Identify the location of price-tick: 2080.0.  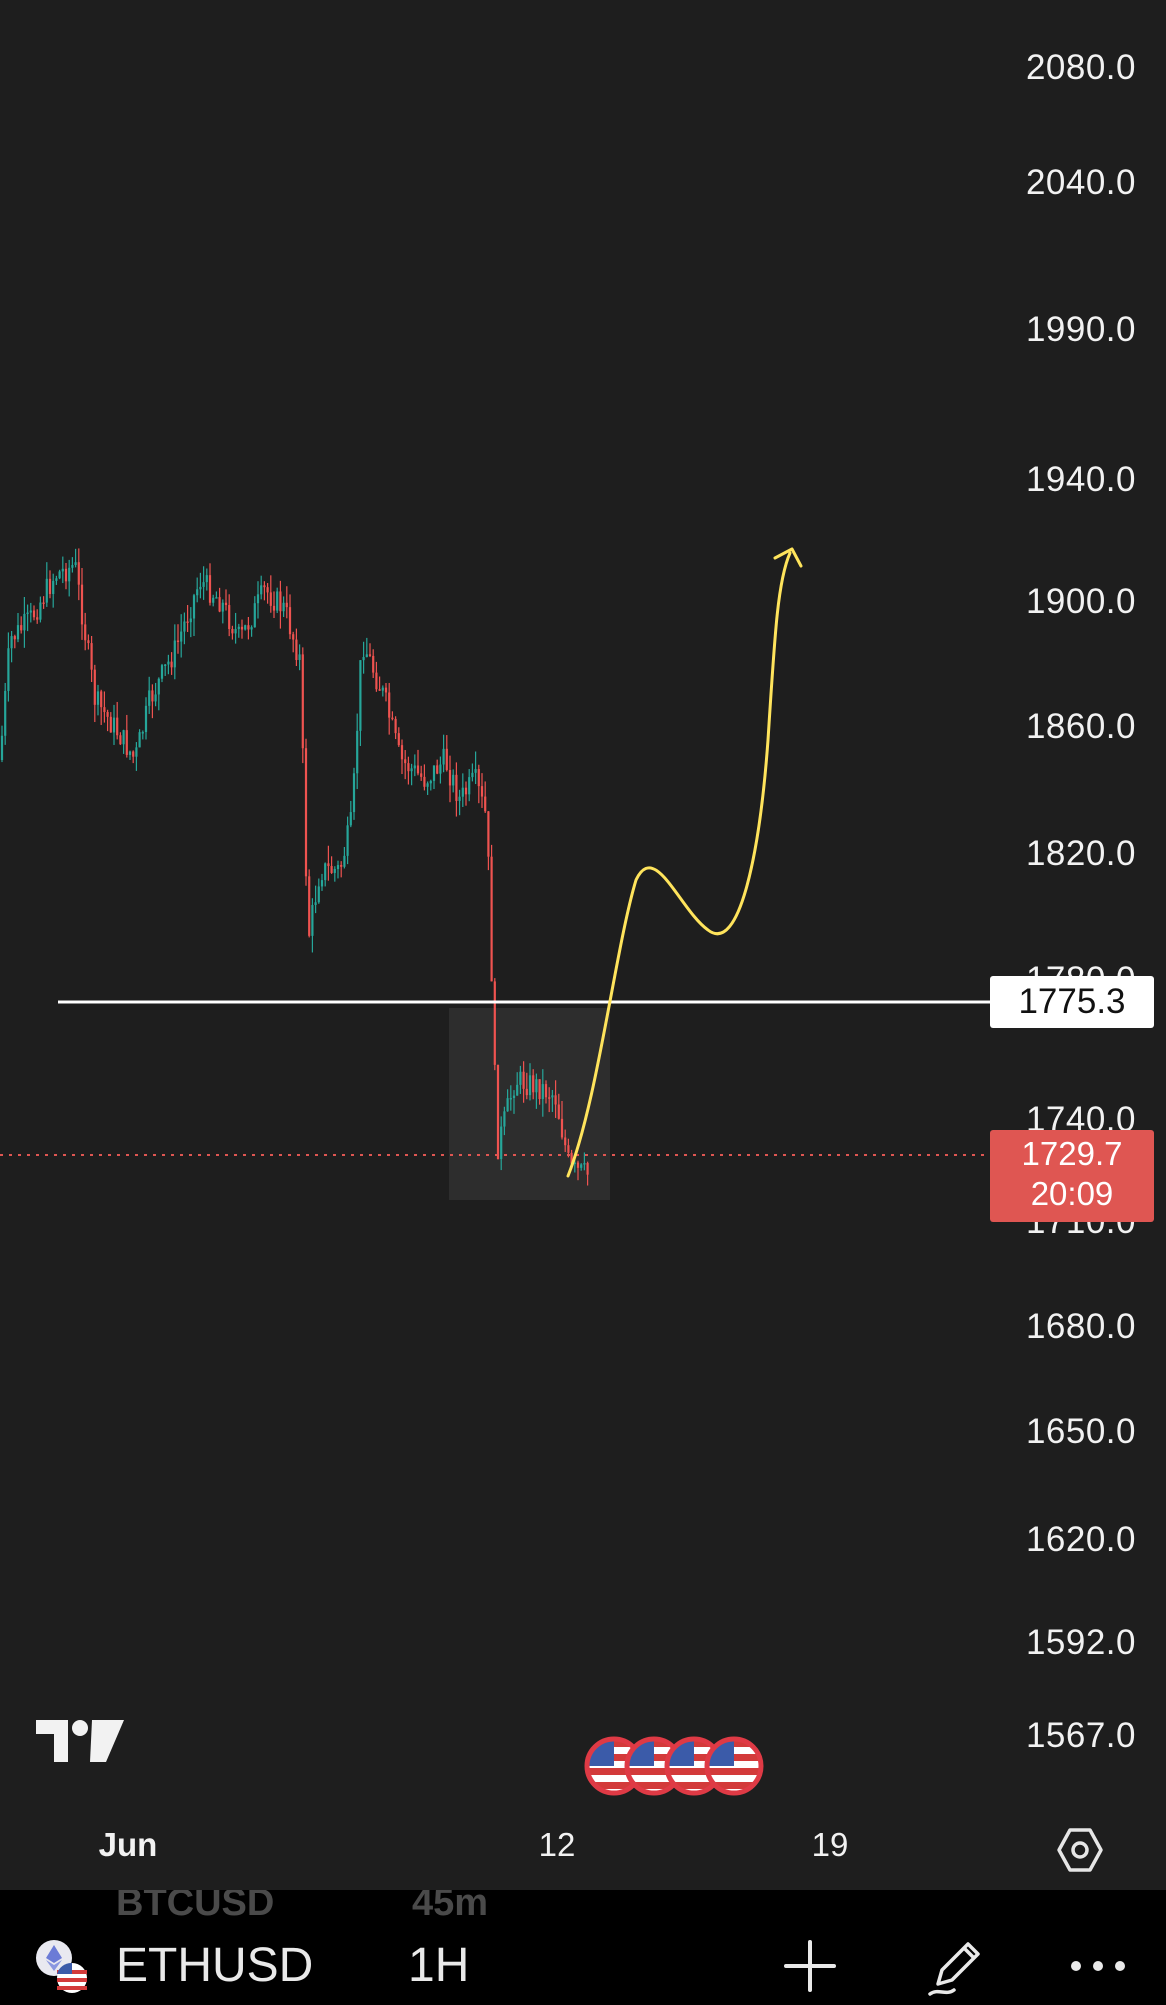
(1080, 67).